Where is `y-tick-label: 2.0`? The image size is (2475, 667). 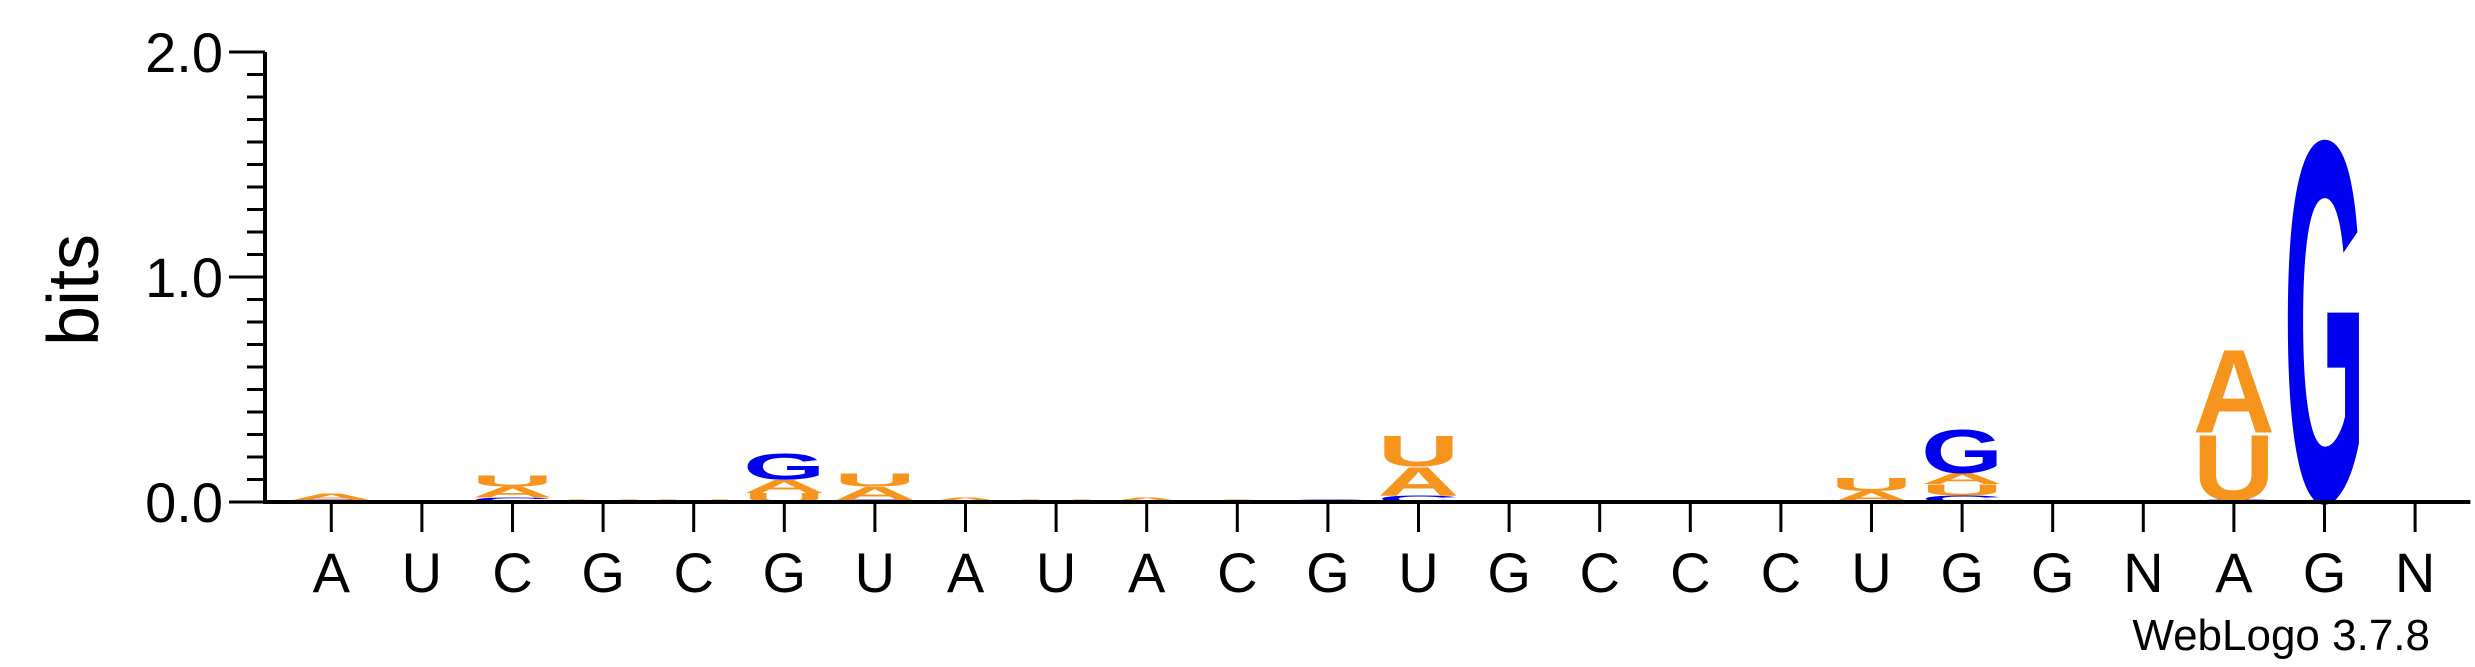
y-tick-label: 2.0 is located at coordinates (184, 52).